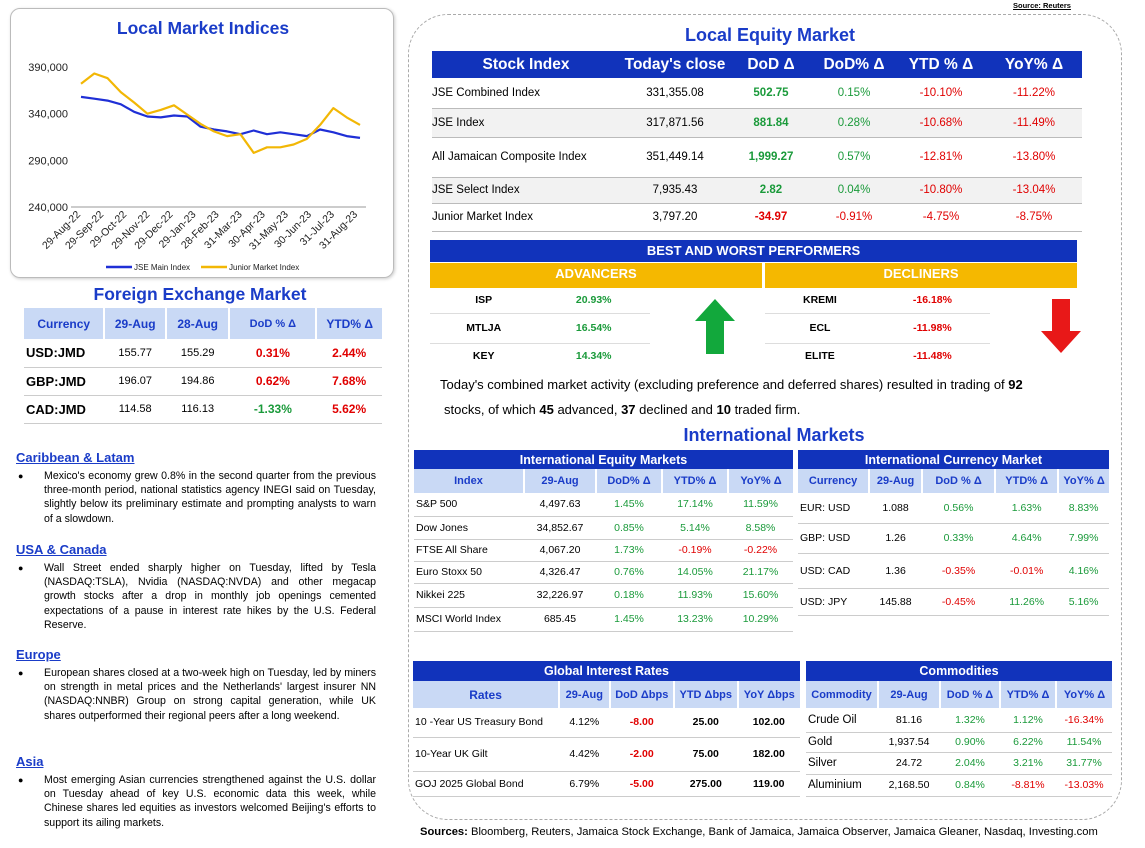 The image size is (1145, 848). What do you see at coordinates (449, 572) in the screenshot?
I see `table-cell: Euro Stoxx 50` at bounding box center [449, 572].